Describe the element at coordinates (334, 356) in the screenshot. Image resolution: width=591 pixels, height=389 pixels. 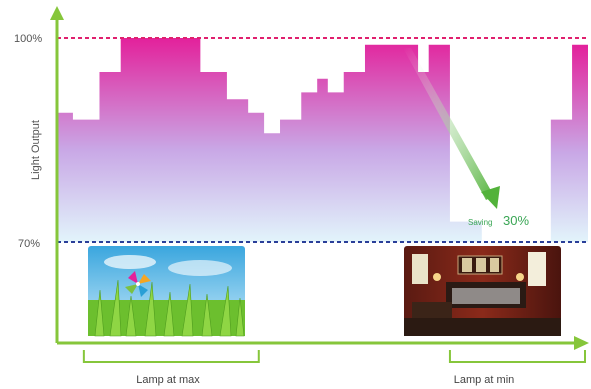
I see `photo-captions` at that location.